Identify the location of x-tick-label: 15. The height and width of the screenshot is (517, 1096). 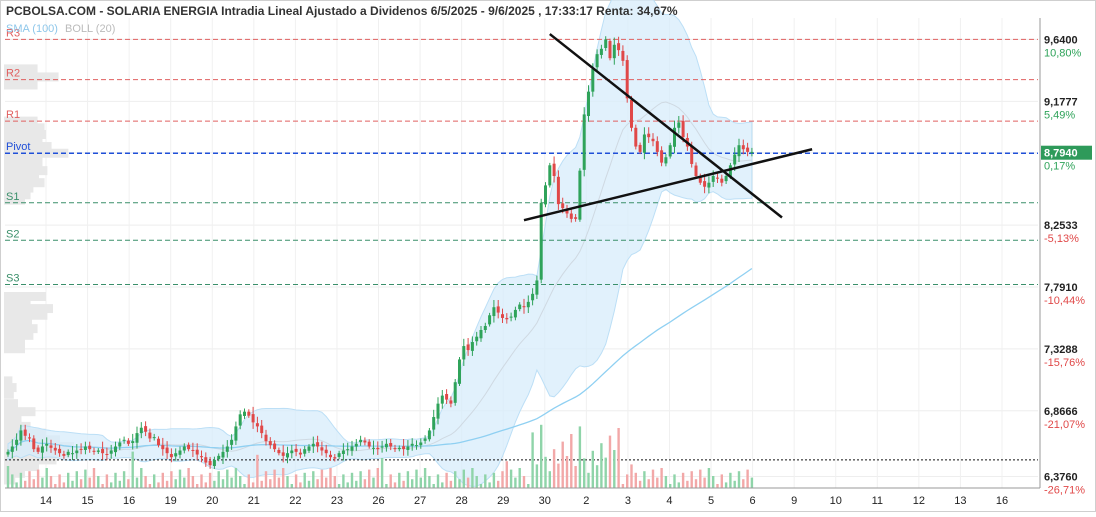
(87, 501).